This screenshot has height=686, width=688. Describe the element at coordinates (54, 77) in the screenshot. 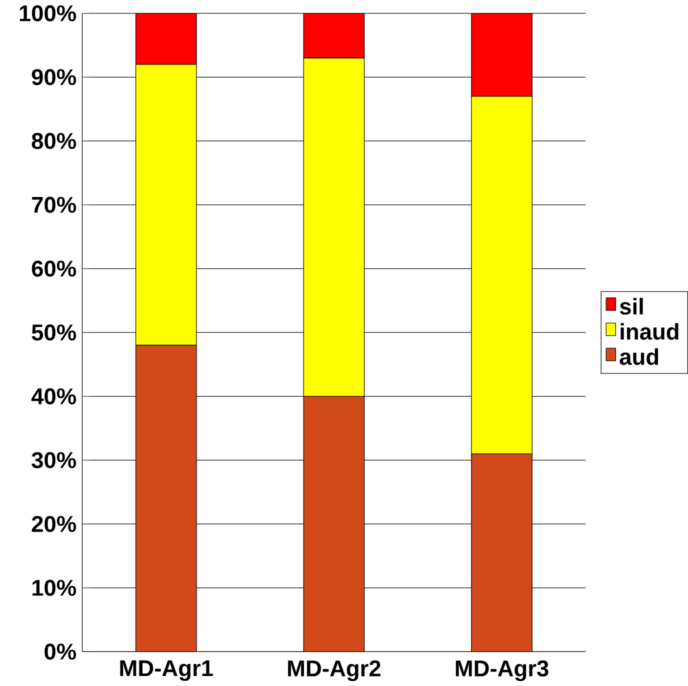

I see `y-tick-label: 90%` at that location.